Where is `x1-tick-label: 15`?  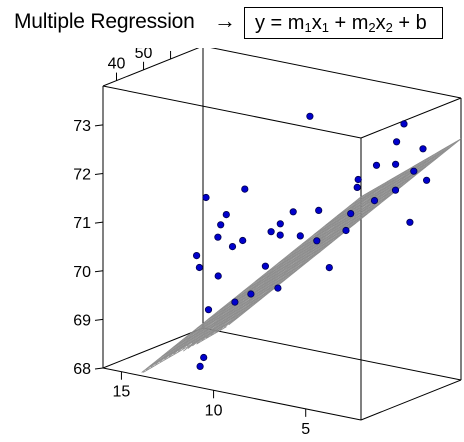
x1-tick-label: 15 is located at coordinates (122, 392).